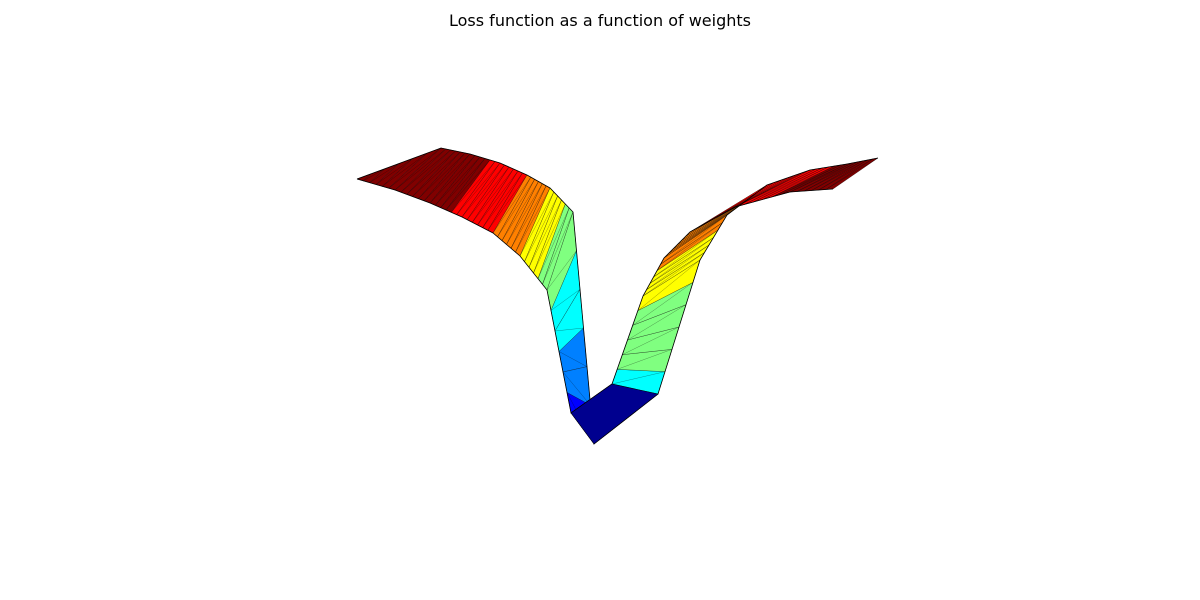 The width and height of the screenshot is (1200, 600). What do you see at coordinates (600, 20) in the screenshot?
I see `chart-title: Loss function as a function of weights` at bounding box center [600, 20].